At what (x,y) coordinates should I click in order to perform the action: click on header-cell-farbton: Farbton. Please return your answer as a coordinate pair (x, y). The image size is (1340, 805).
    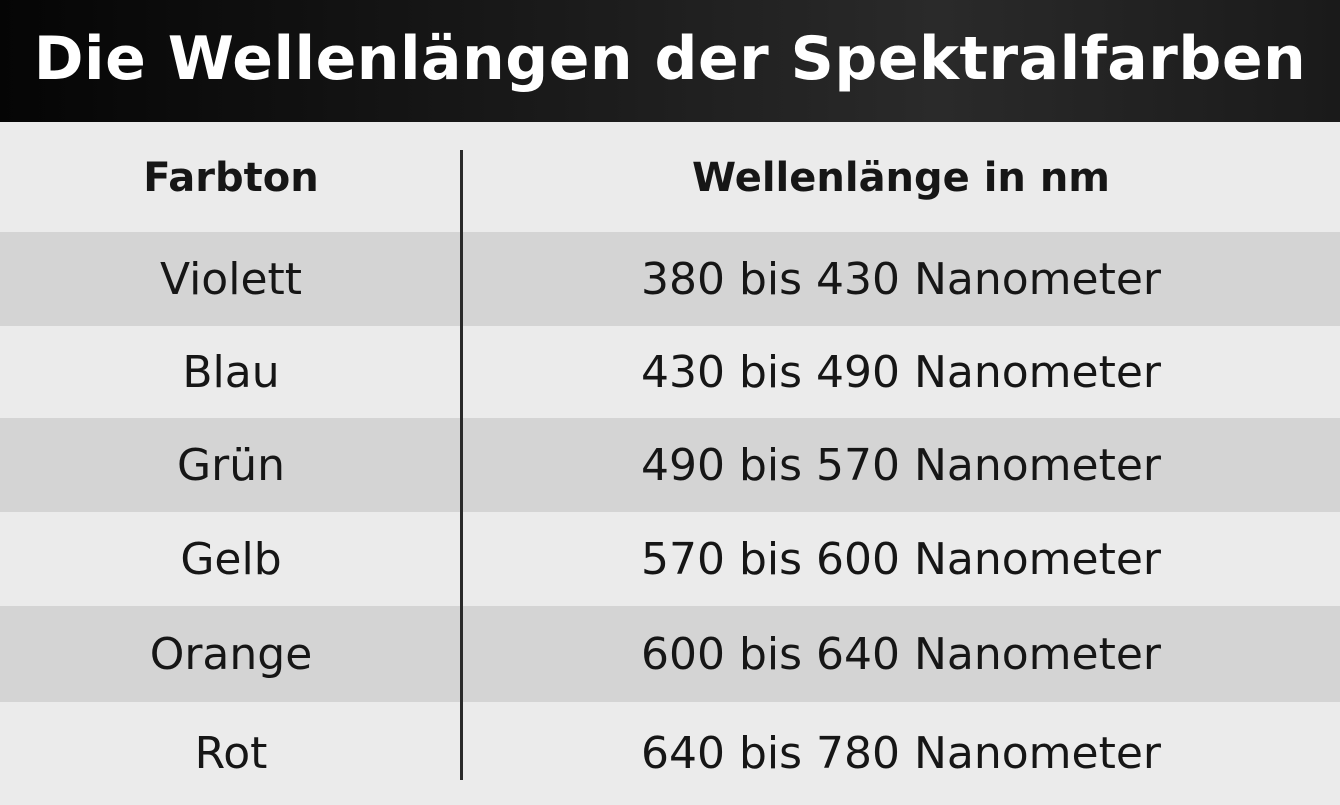
    Looking at the image, I should click on (231, 178).